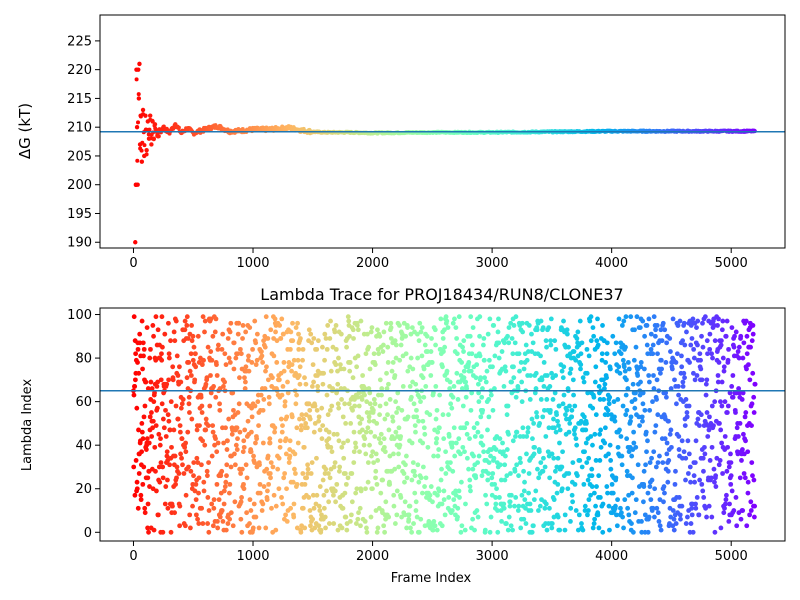 The width and height of the screenshot is (800, 600). Describe the element at coordinates (438, 259) in the screenshot. I see `top-x-ticks: 0 1000 2000 3000 4000 5000` at that location.